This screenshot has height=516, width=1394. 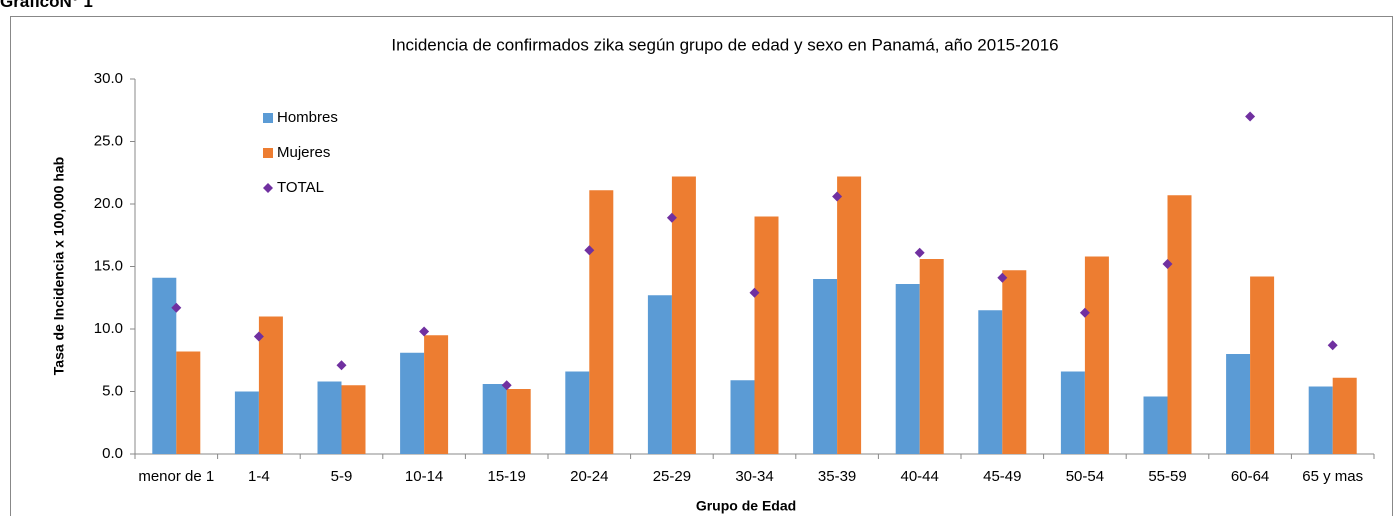 I want to click on heading: GráficoN° 1, so click(x=46, y=5).